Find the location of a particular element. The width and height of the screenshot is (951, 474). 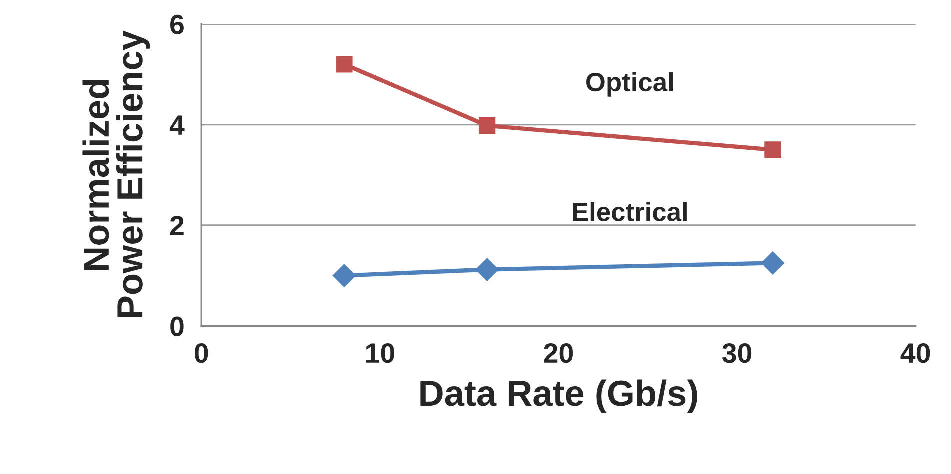

y-tick-label: 6 is located at coordinates (177, 24).